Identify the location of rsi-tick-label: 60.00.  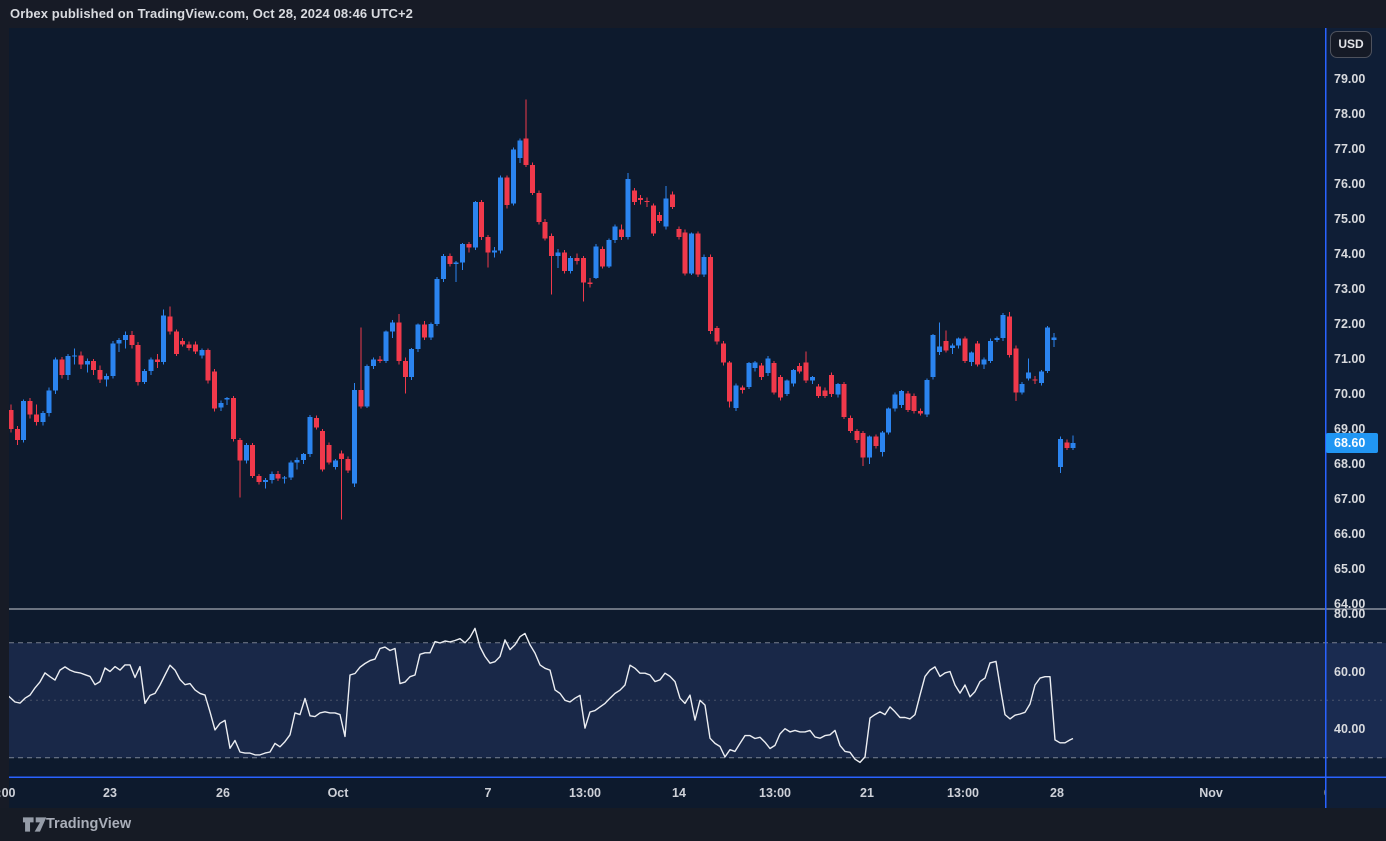
(1350, 671).